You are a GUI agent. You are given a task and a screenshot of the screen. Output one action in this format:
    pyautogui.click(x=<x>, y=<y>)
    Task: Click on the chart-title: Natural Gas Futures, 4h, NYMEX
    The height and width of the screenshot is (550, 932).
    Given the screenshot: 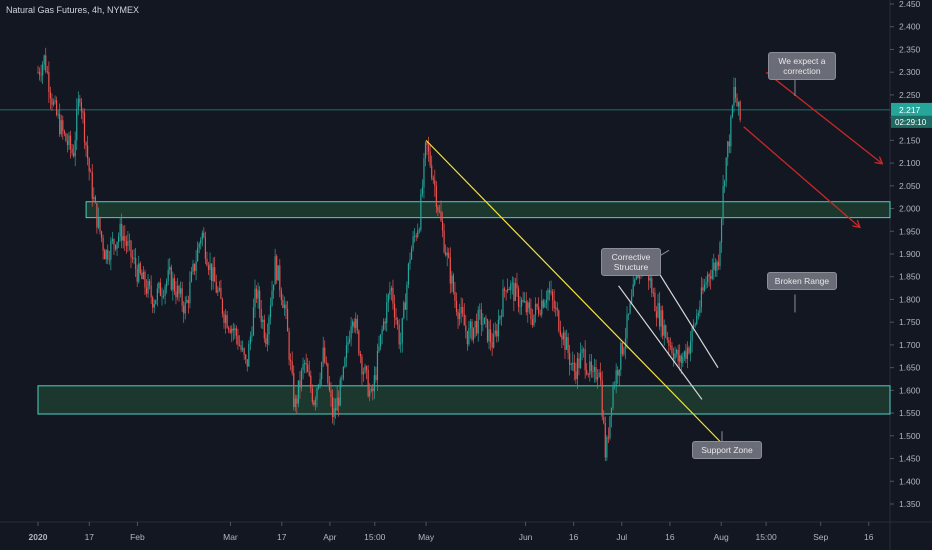 What is the action you would take?
    pyautogui.click(x=73, y=10)
    